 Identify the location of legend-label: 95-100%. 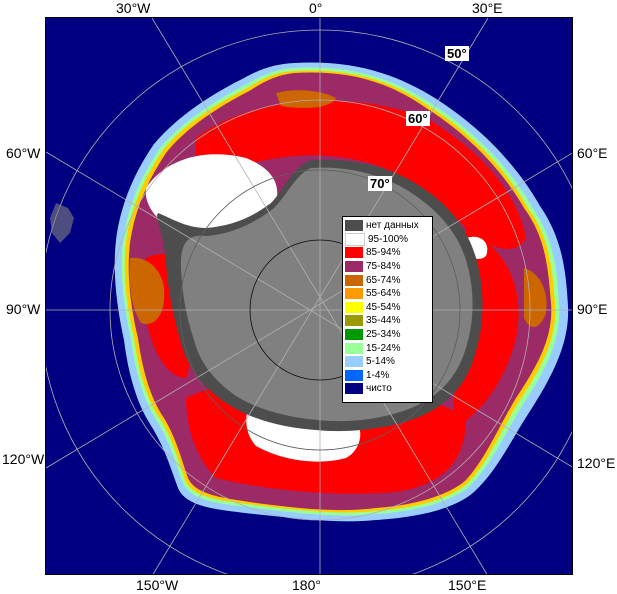
(388, 239).